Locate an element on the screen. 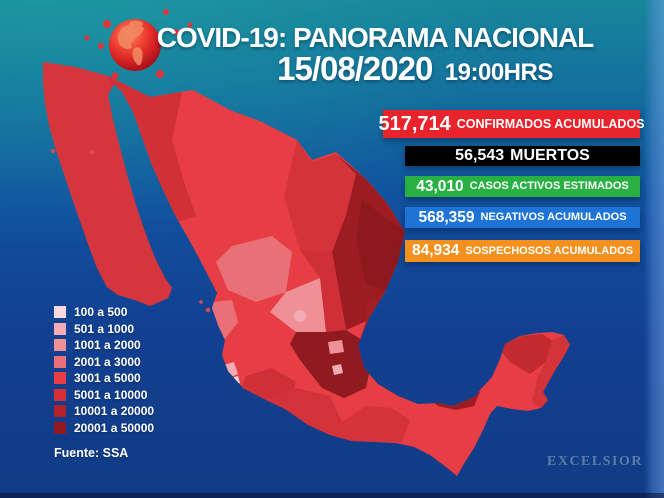  stat-value: 568,359 is located at coordinates (446, 217).